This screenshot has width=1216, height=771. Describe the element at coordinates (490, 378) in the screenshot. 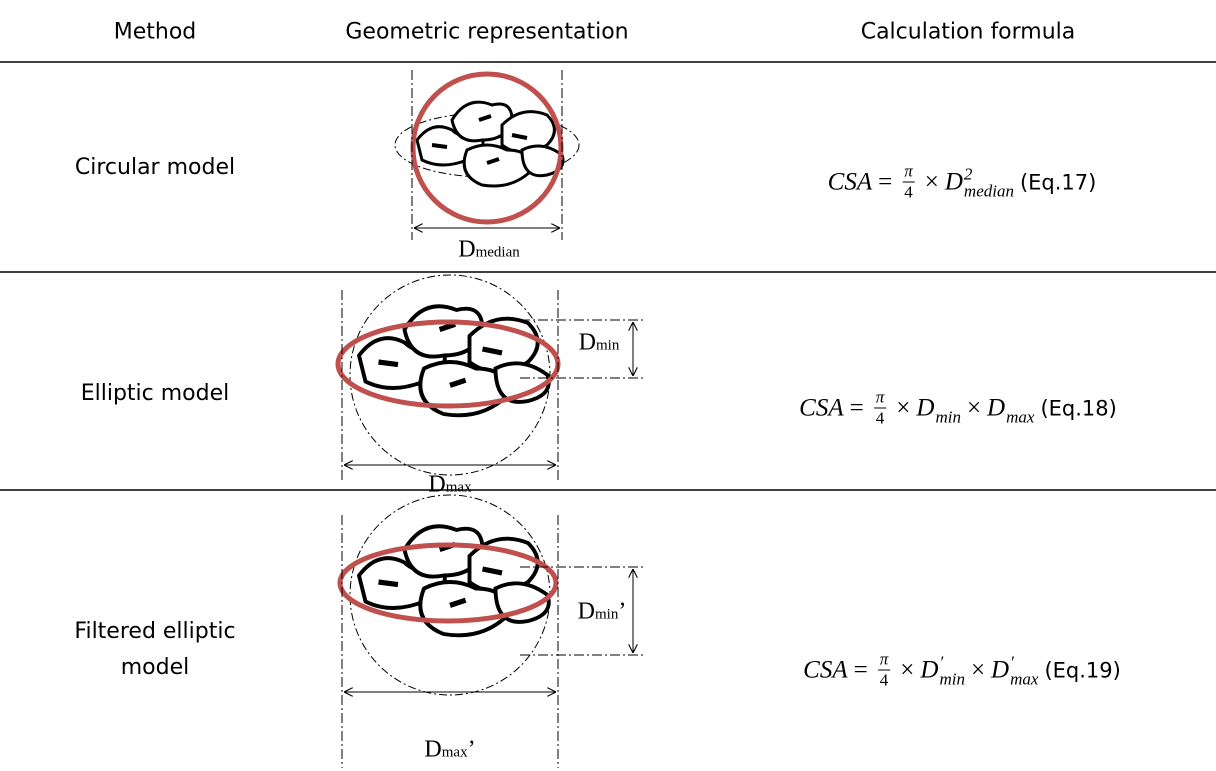

I see `elliptic-diagram` at that location.